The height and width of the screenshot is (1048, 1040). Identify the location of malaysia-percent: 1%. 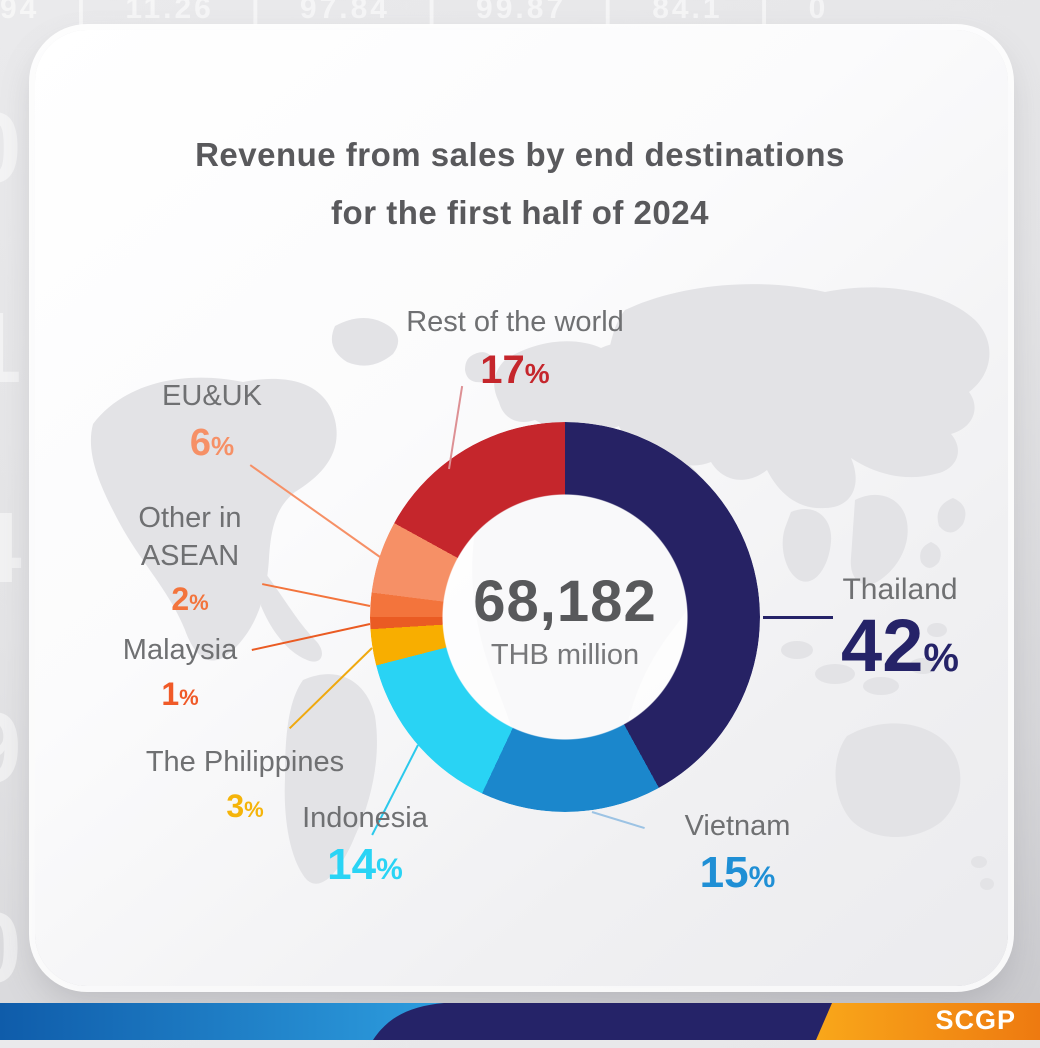
(180, 693).